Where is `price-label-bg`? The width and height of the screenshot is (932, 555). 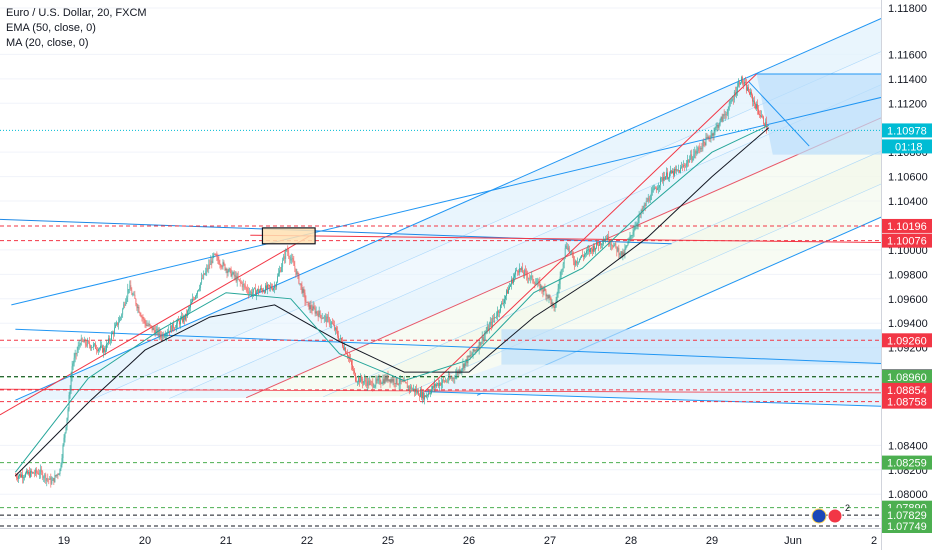
price-label-bg is located at coordinates (907, 130).